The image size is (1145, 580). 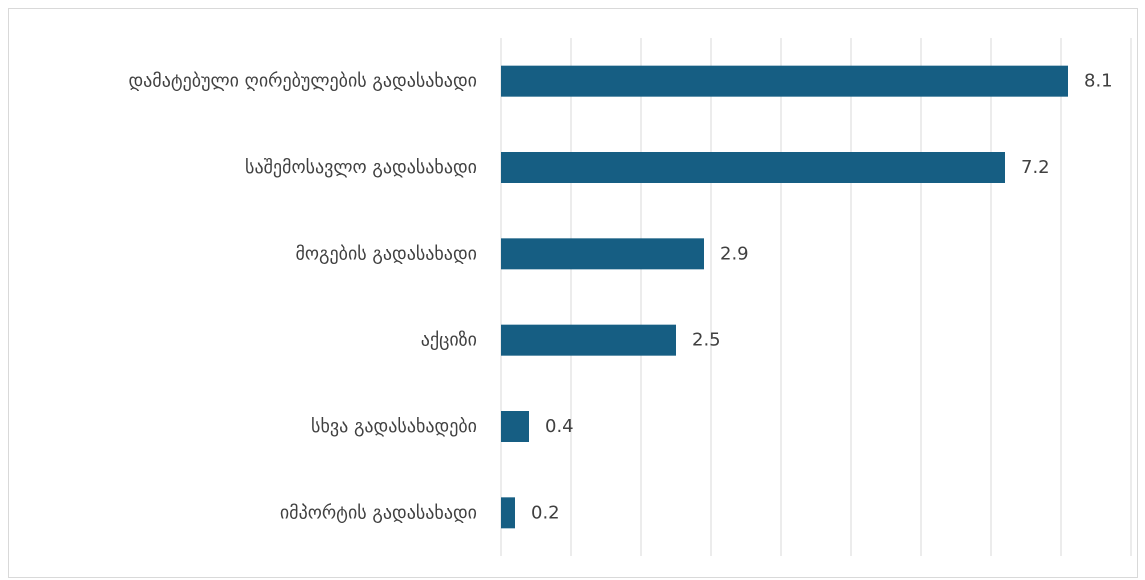 What do you see at coordinates (734, 253) in the screenshot?
I see `data-label: 2.9` at bounding box center [734, 253].